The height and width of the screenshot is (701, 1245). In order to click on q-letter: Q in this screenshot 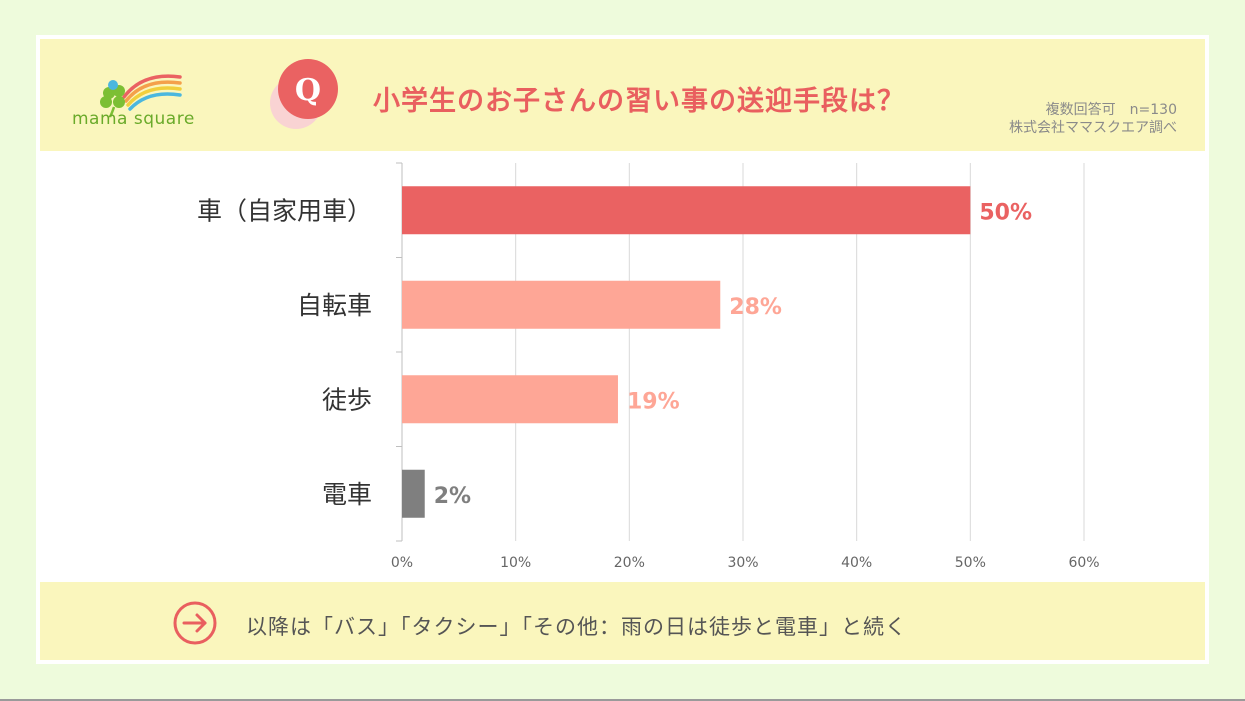, I will do `click(308, 90)`.